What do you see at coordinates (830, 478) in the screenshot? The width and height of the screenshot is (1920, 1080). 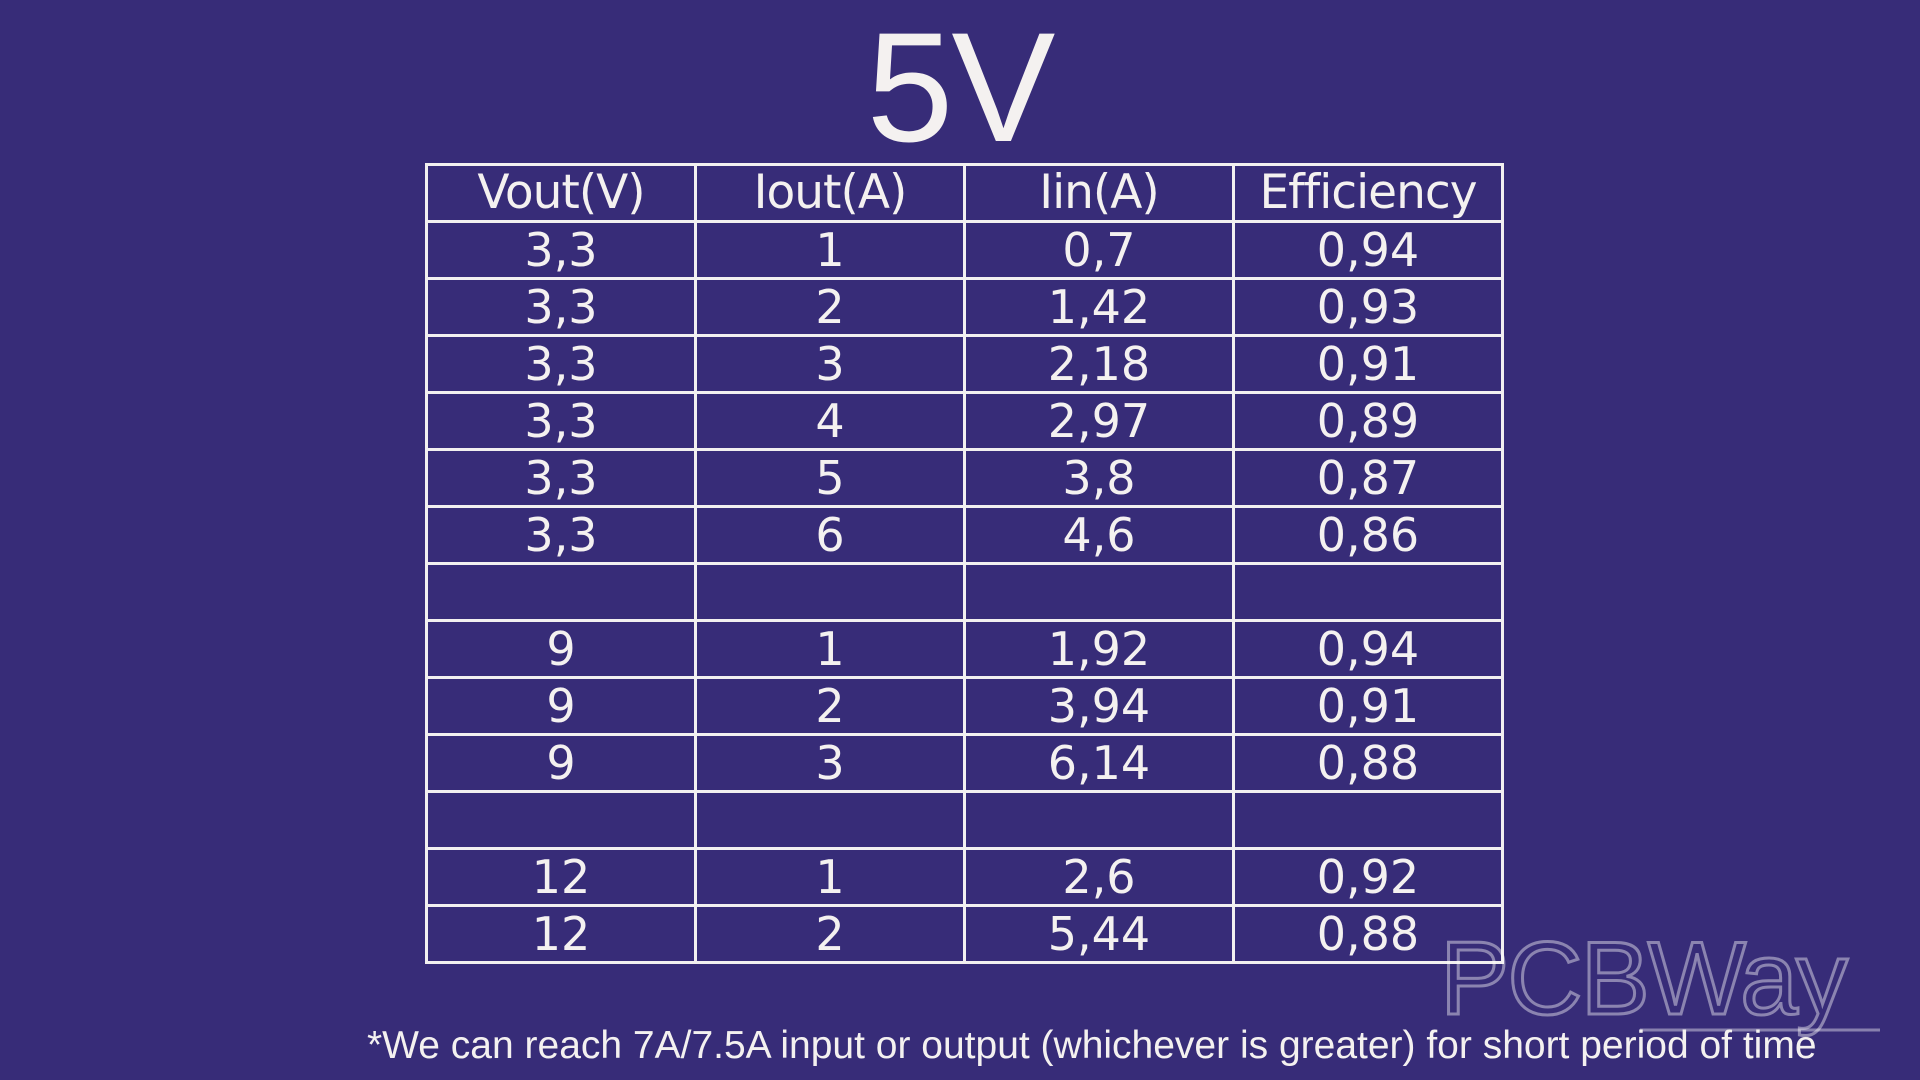 I see `cell-iout: 5` at bounding box center [830, 478].